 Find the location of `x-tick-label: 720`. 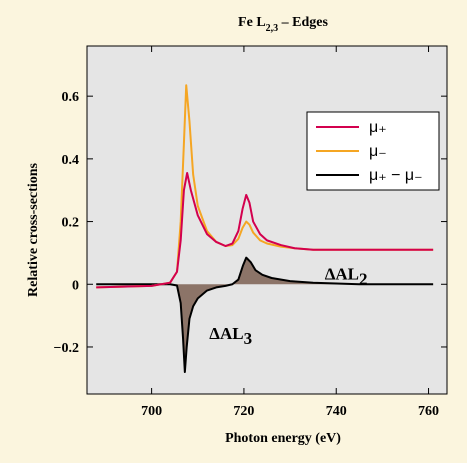

x-tick-label: 720 is located at coordinates (243, 411).